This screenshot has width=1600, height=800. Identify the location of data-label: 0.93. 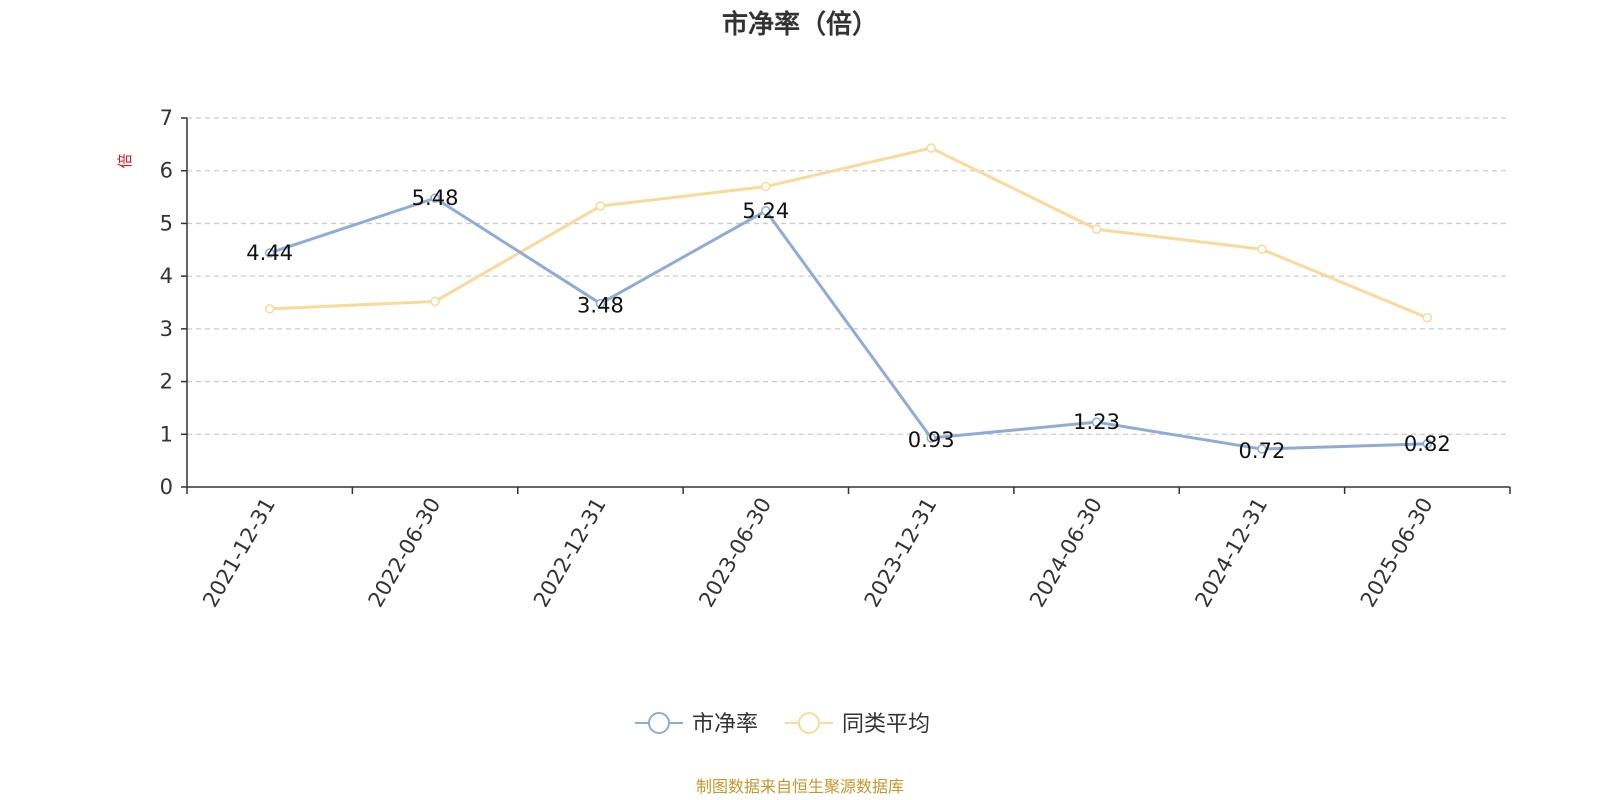
(931, 440).